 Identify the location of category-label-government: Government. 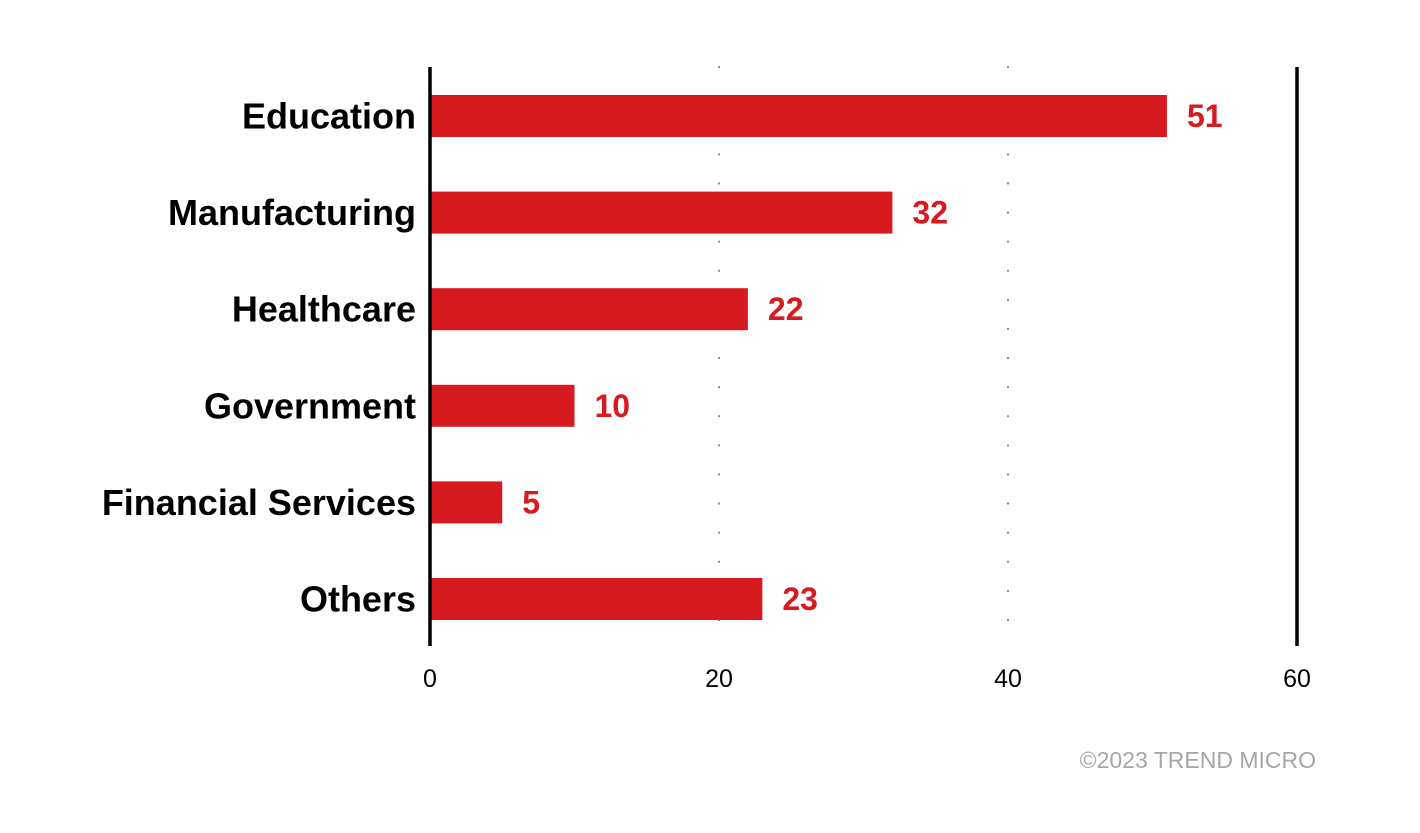
(310, 405).